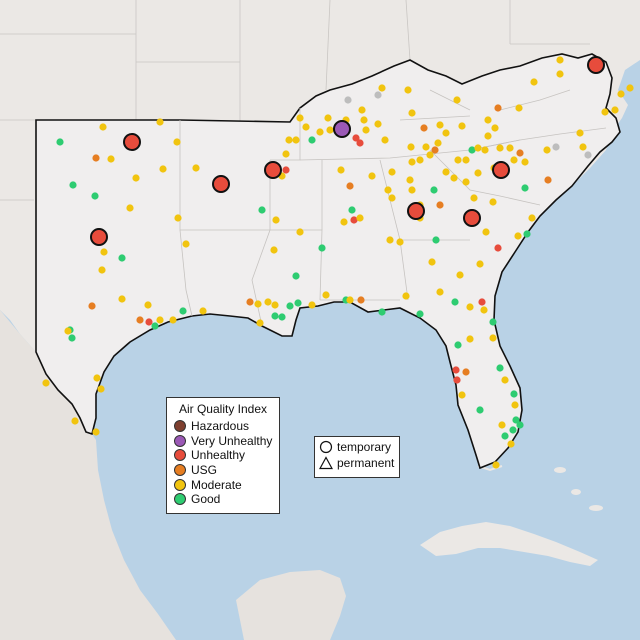  Describe the element at coordinates (204, 470) in the screenshot. I see `legend-label: USG` at that location.